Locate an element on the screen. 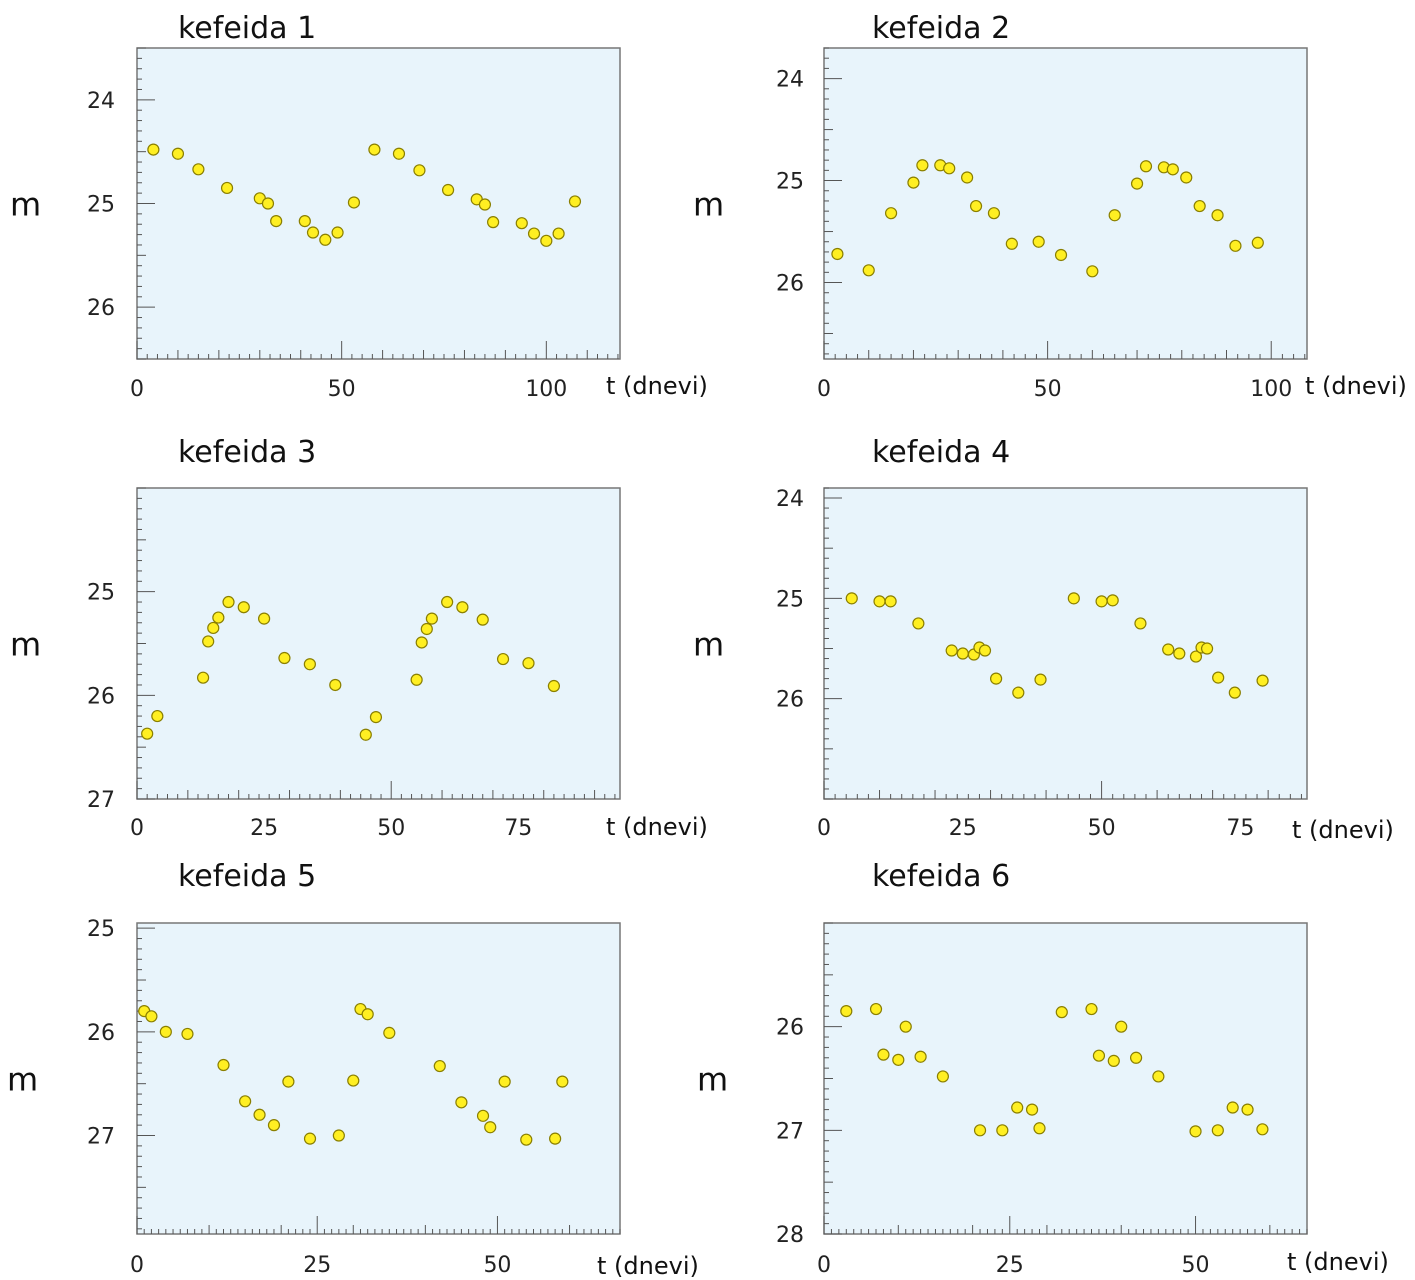  kefeida-2-xlabel: t (dnevi) is located at coordinates (1356, 386).